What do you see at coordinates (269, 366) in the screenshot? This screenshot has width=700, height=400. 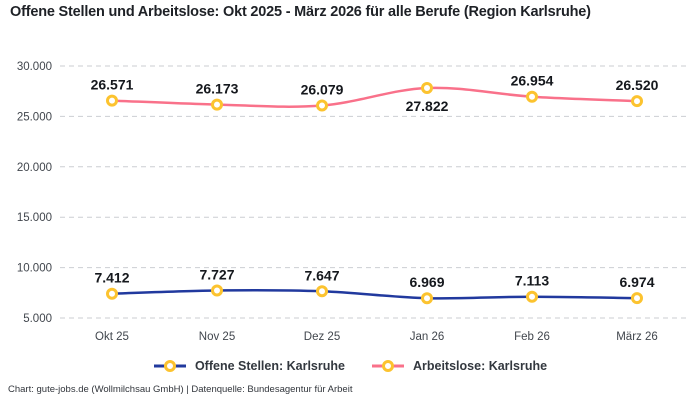 I see `legend-label-offene-stellen: Offene Stellen: Karlsruhe` at bounding box center [269, 366].